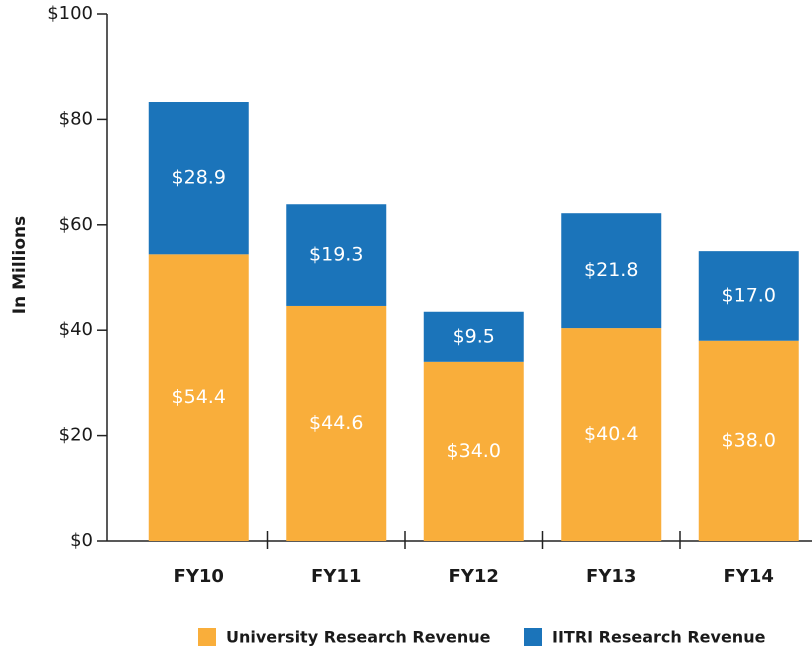 The image size is (812, 652). I want to click on legend-label: University Research Revenue, so click(358, 637).